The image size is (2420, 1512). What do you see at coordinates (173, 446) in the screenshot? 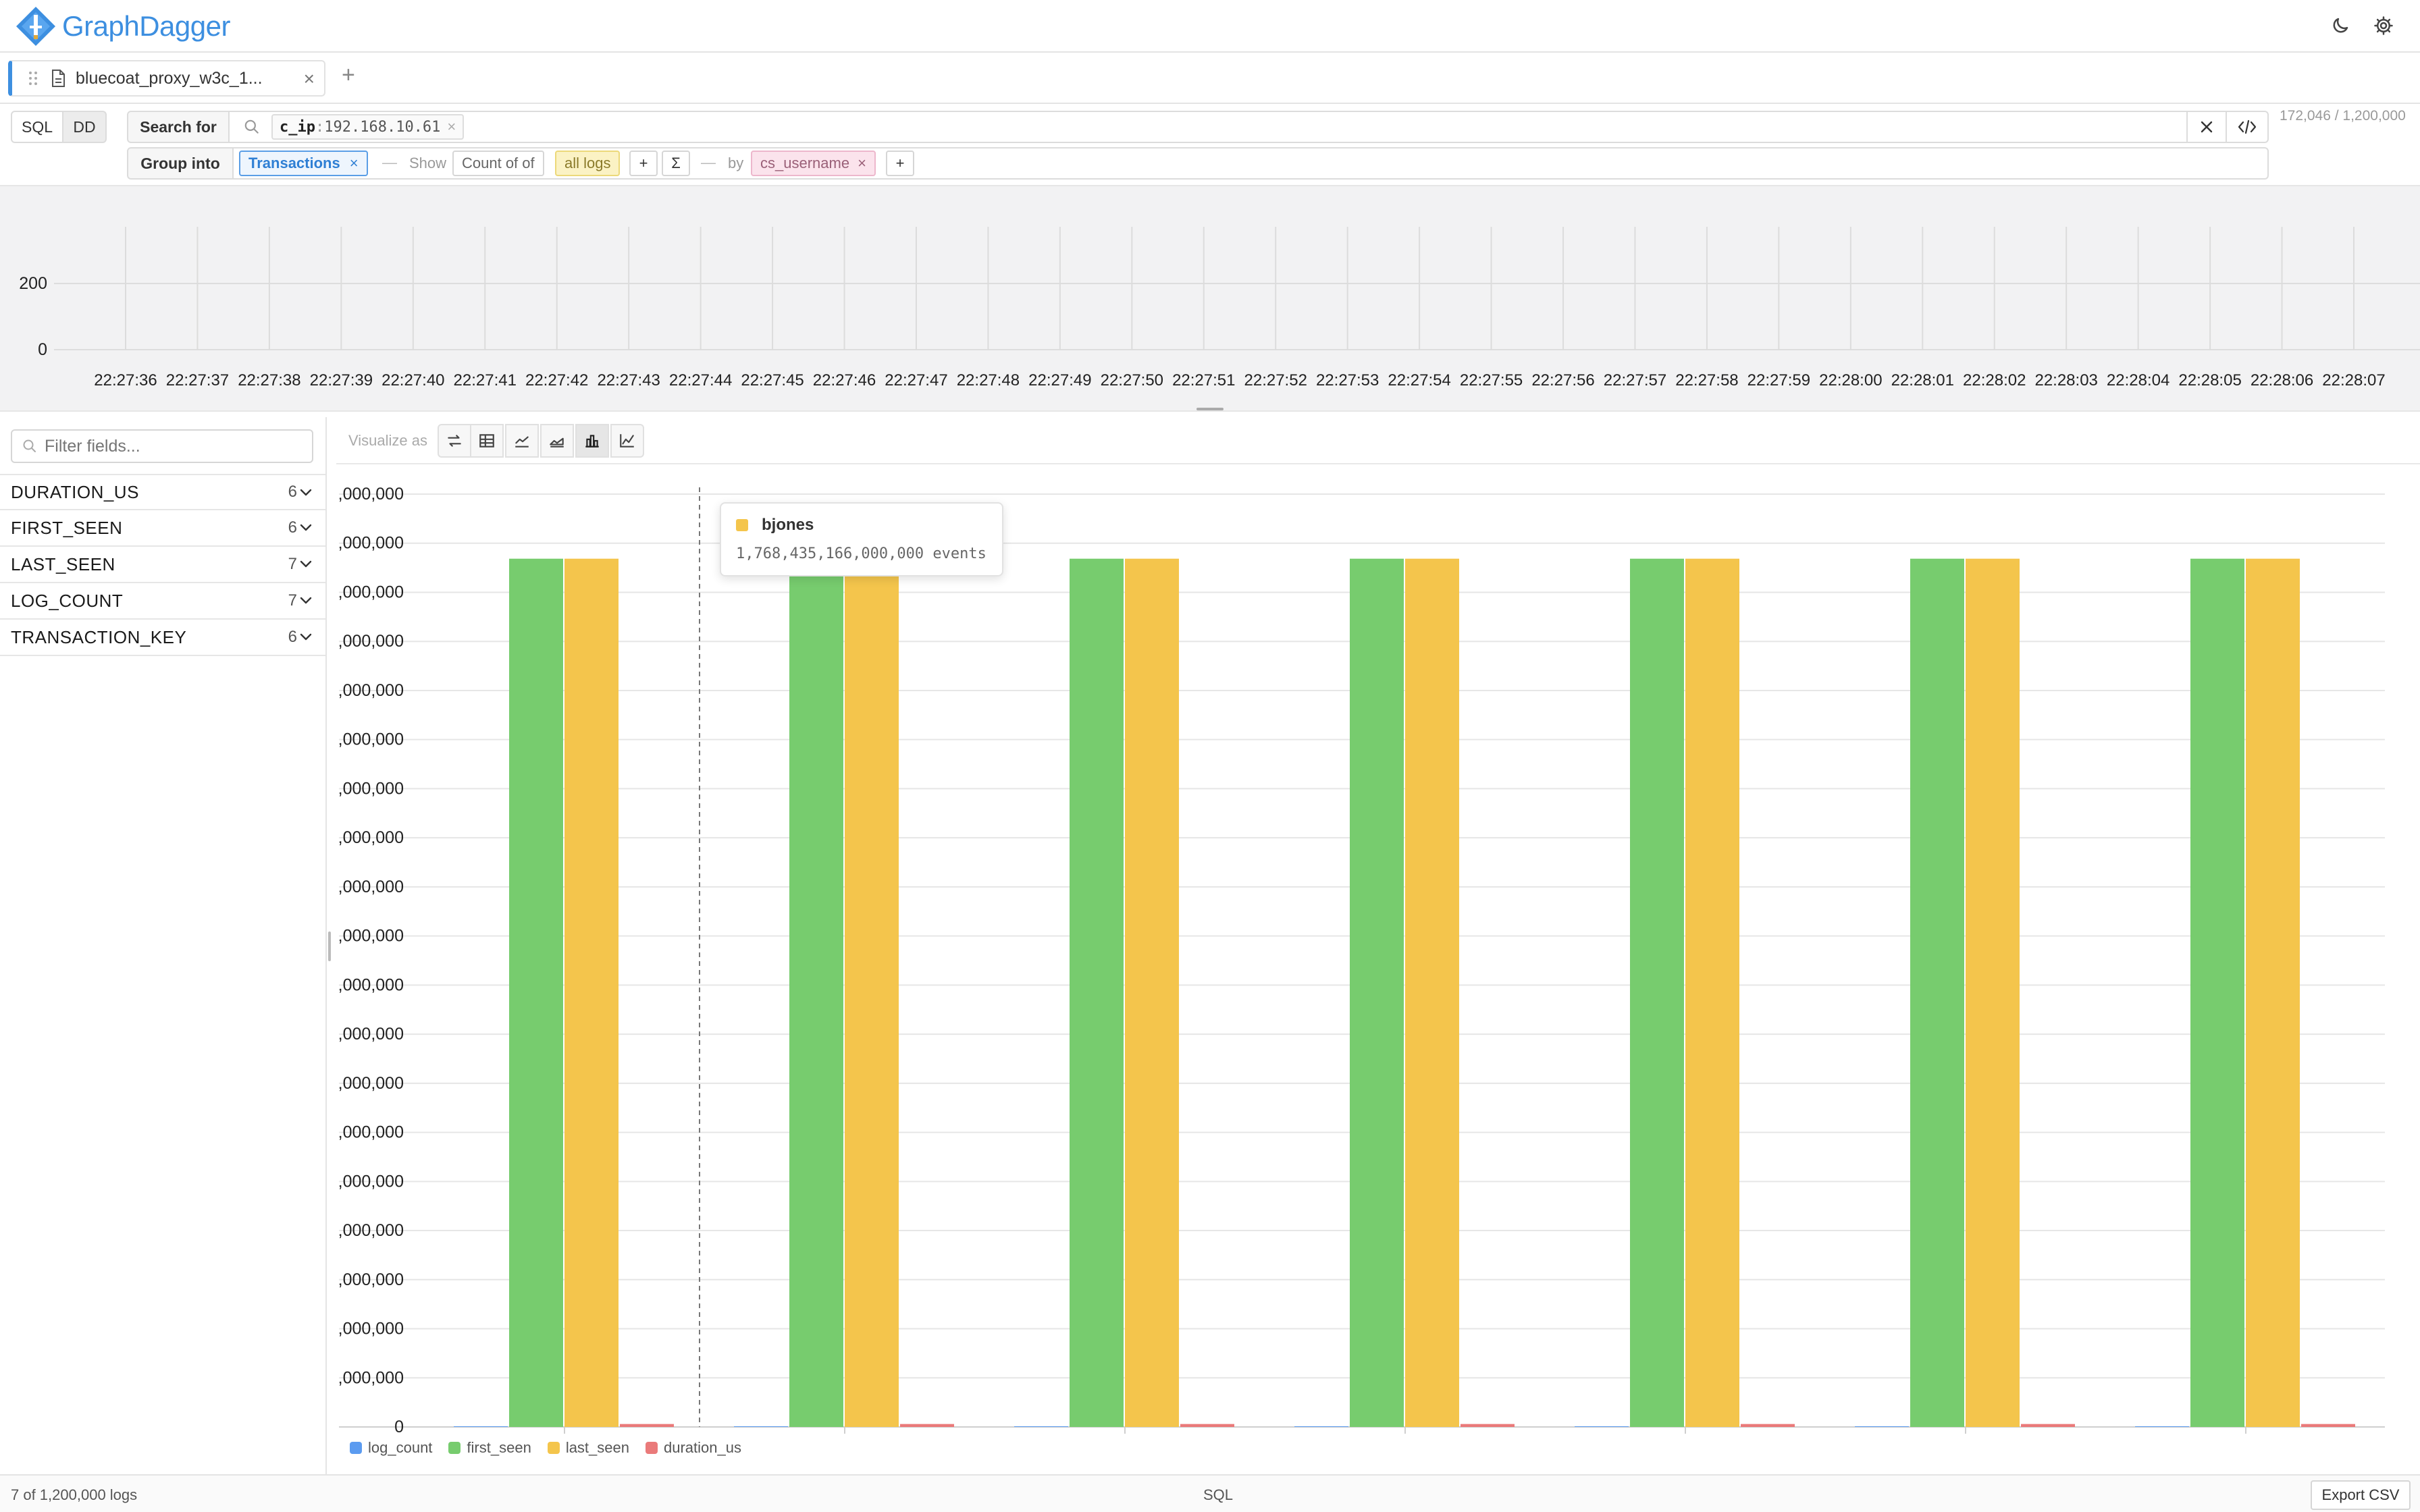
I see `filter-fields-input` at bounding box center [173, 446].